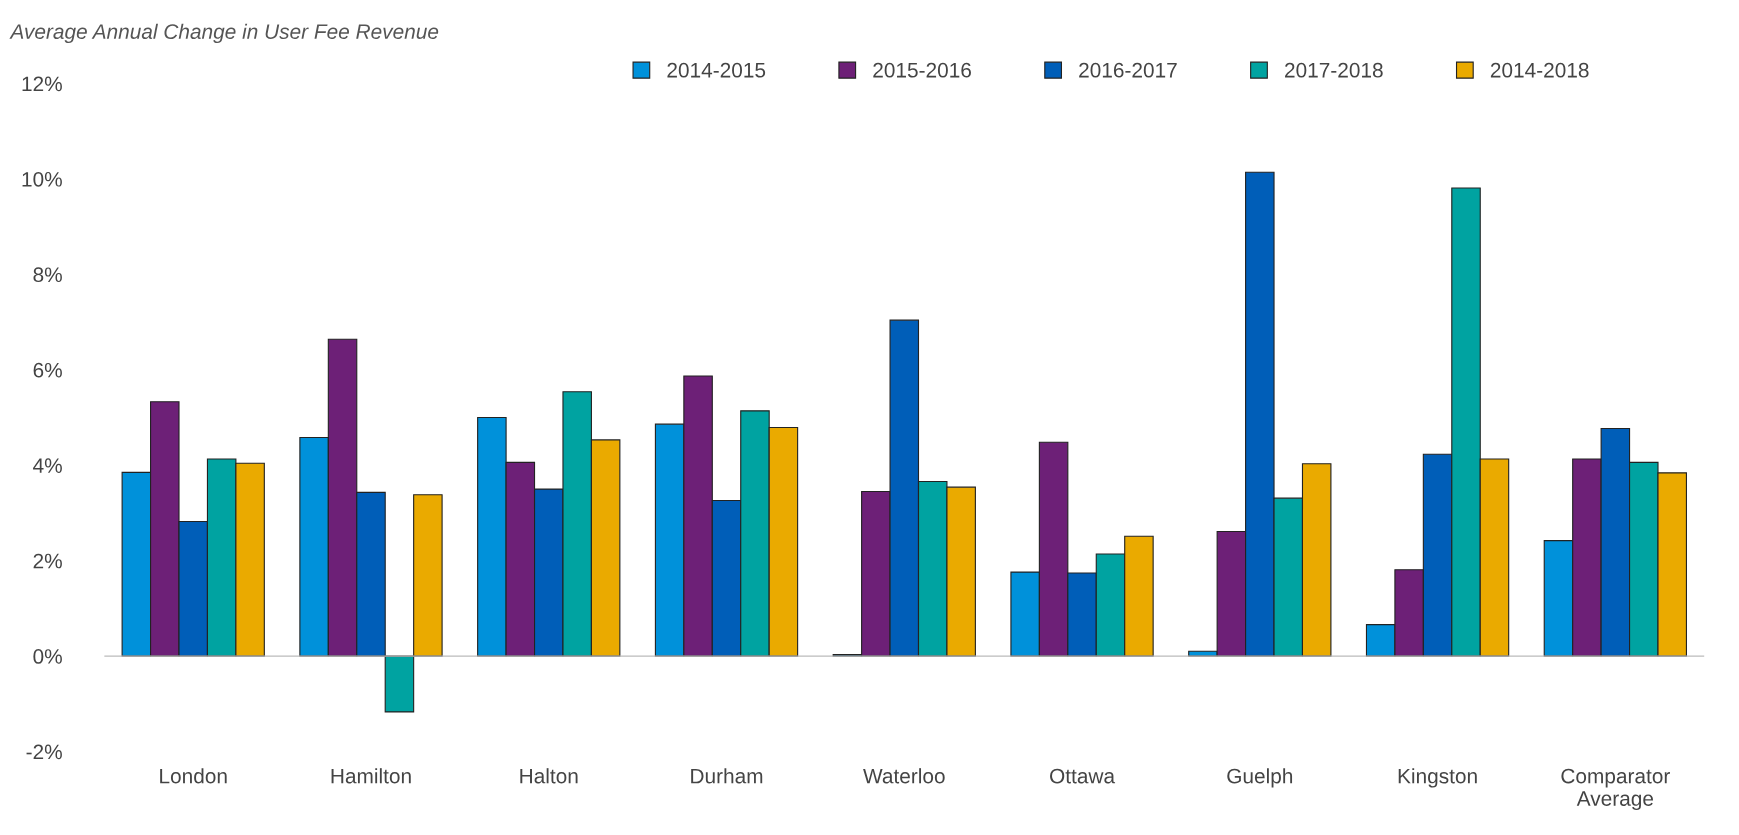 Image resolution: width=1739 pixels, height=835 pixels. What do you see at coordinates (371, 776) in the screenshot?
I see `x-tick-label: Hamilton` at bounding box center [371, 776].